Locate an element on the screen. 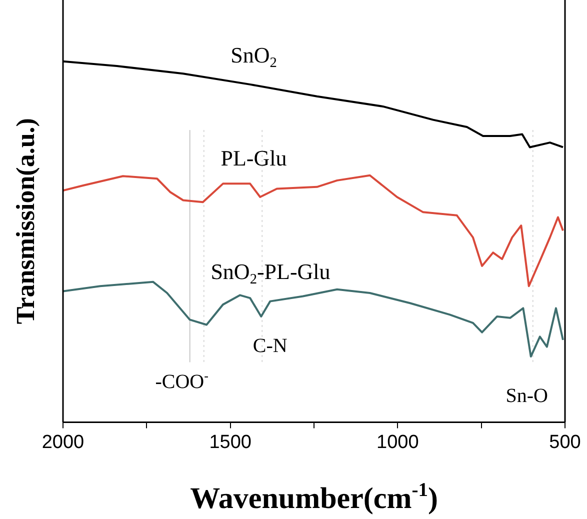 Image resolution: width=587 pixels, height=519 pixels. series-label: PL-Glu is located at coordinates (253, 158).